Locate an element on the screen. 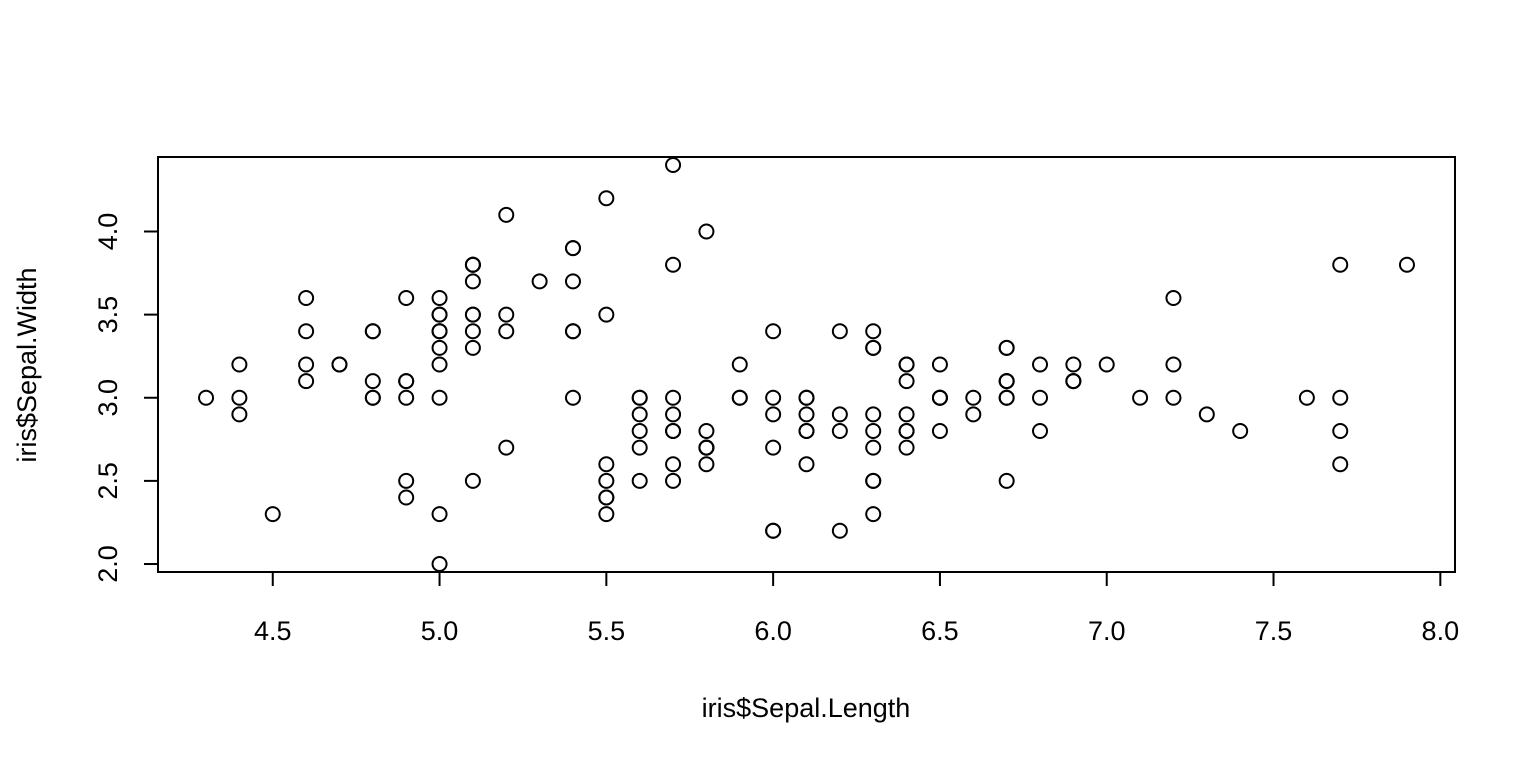 The height and width of the screenshot is (768, 1536). x-tick-label: 6.0 is located at coordinates (773, 631).